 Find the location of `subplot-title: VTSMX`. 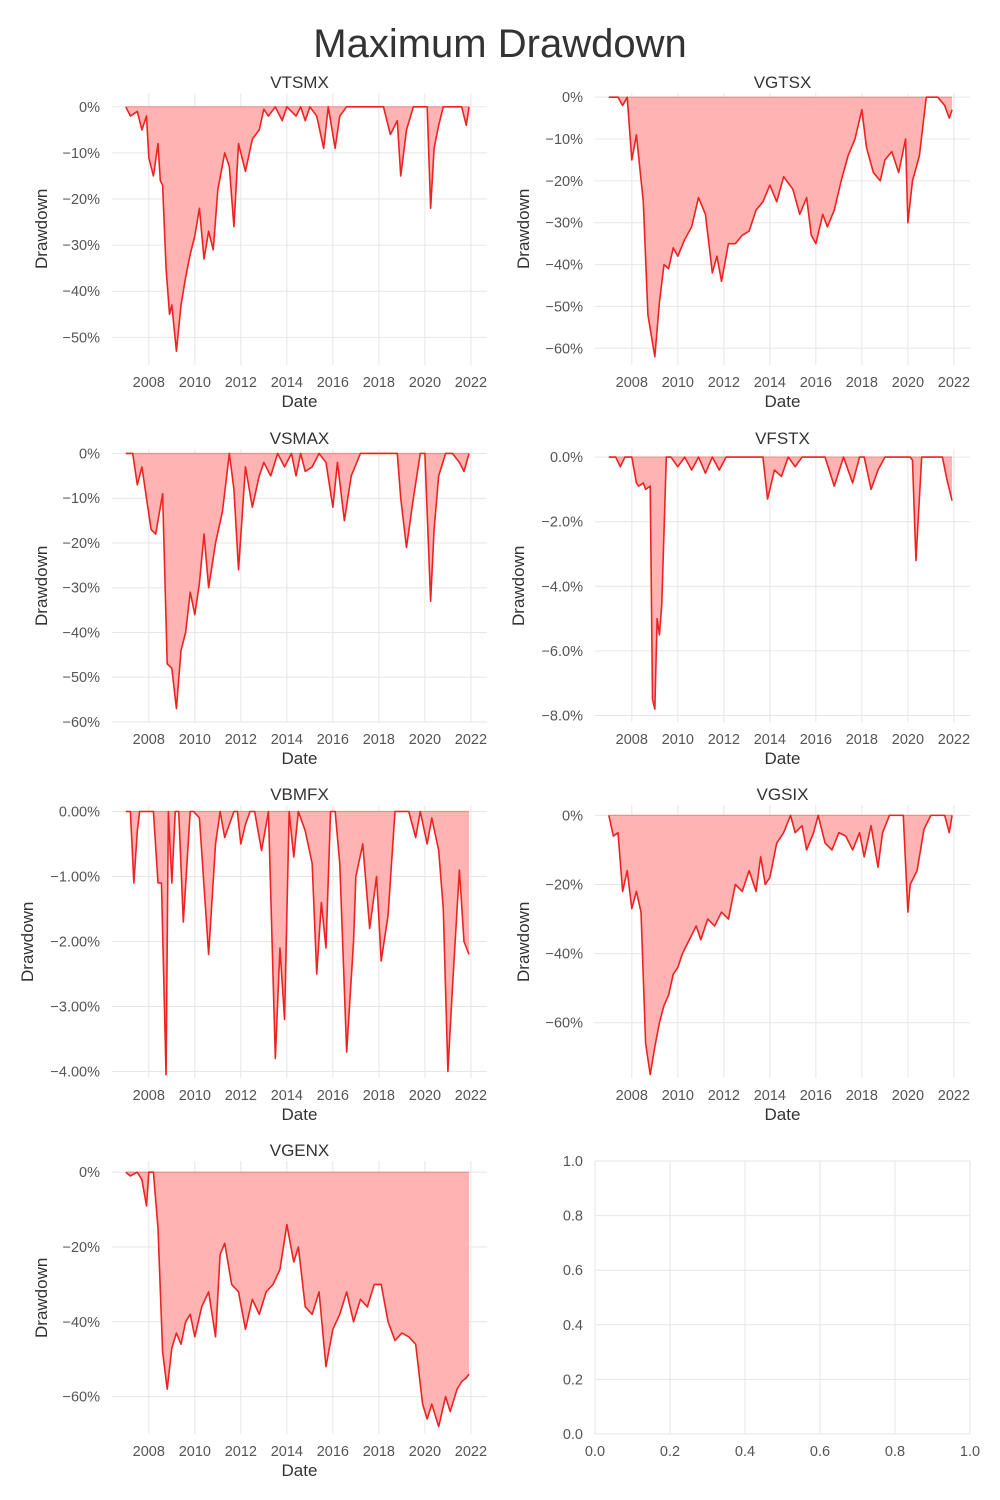

subplot-title: VTSMX is located at coordinates (299, 82).